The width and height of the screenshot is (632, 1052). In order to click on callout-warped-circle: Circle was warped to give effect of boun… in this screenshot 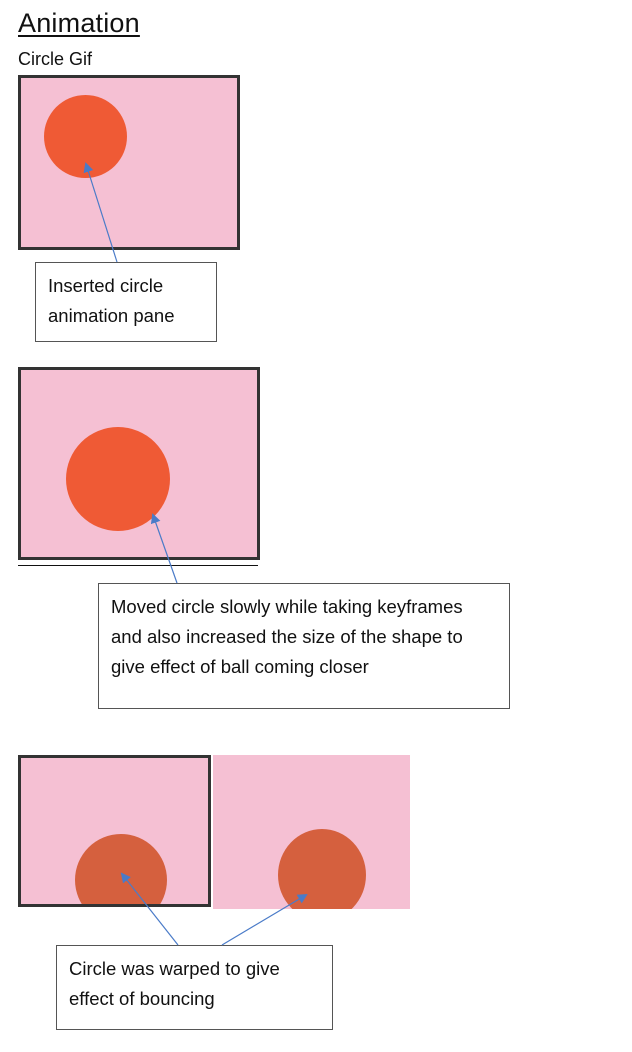, I will do `click(194, 987)`.